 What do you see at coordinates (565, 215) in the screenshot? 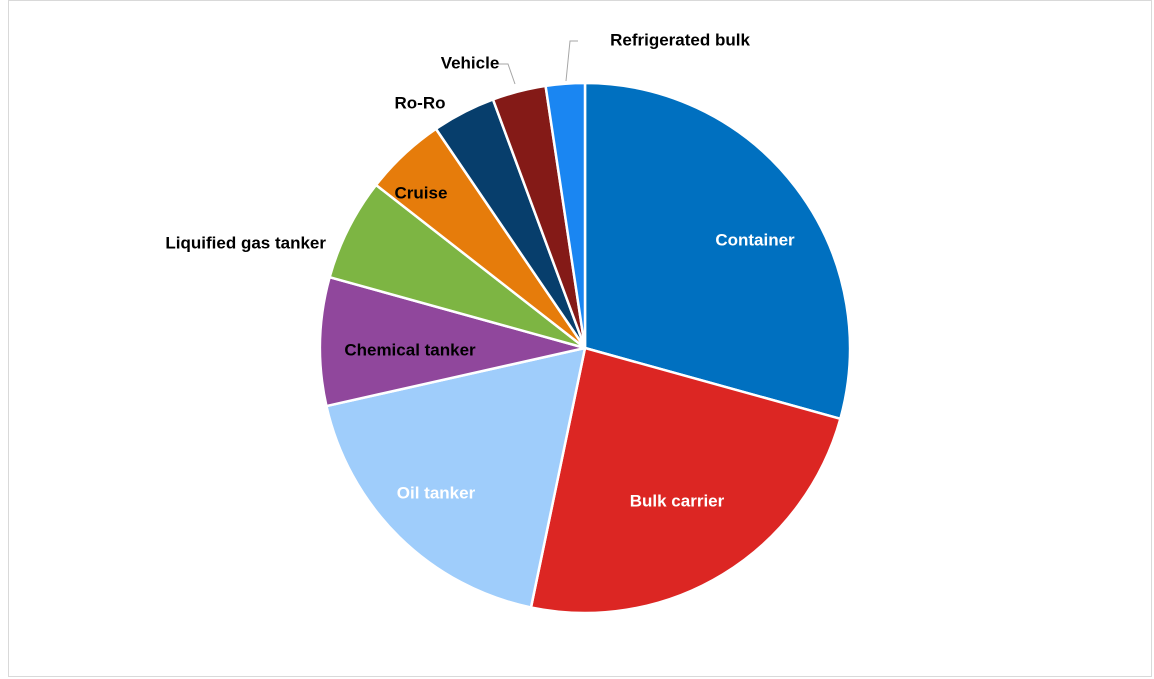
I see `pie-slice-refrigerated-bulk` at bounding box center [565, 215].